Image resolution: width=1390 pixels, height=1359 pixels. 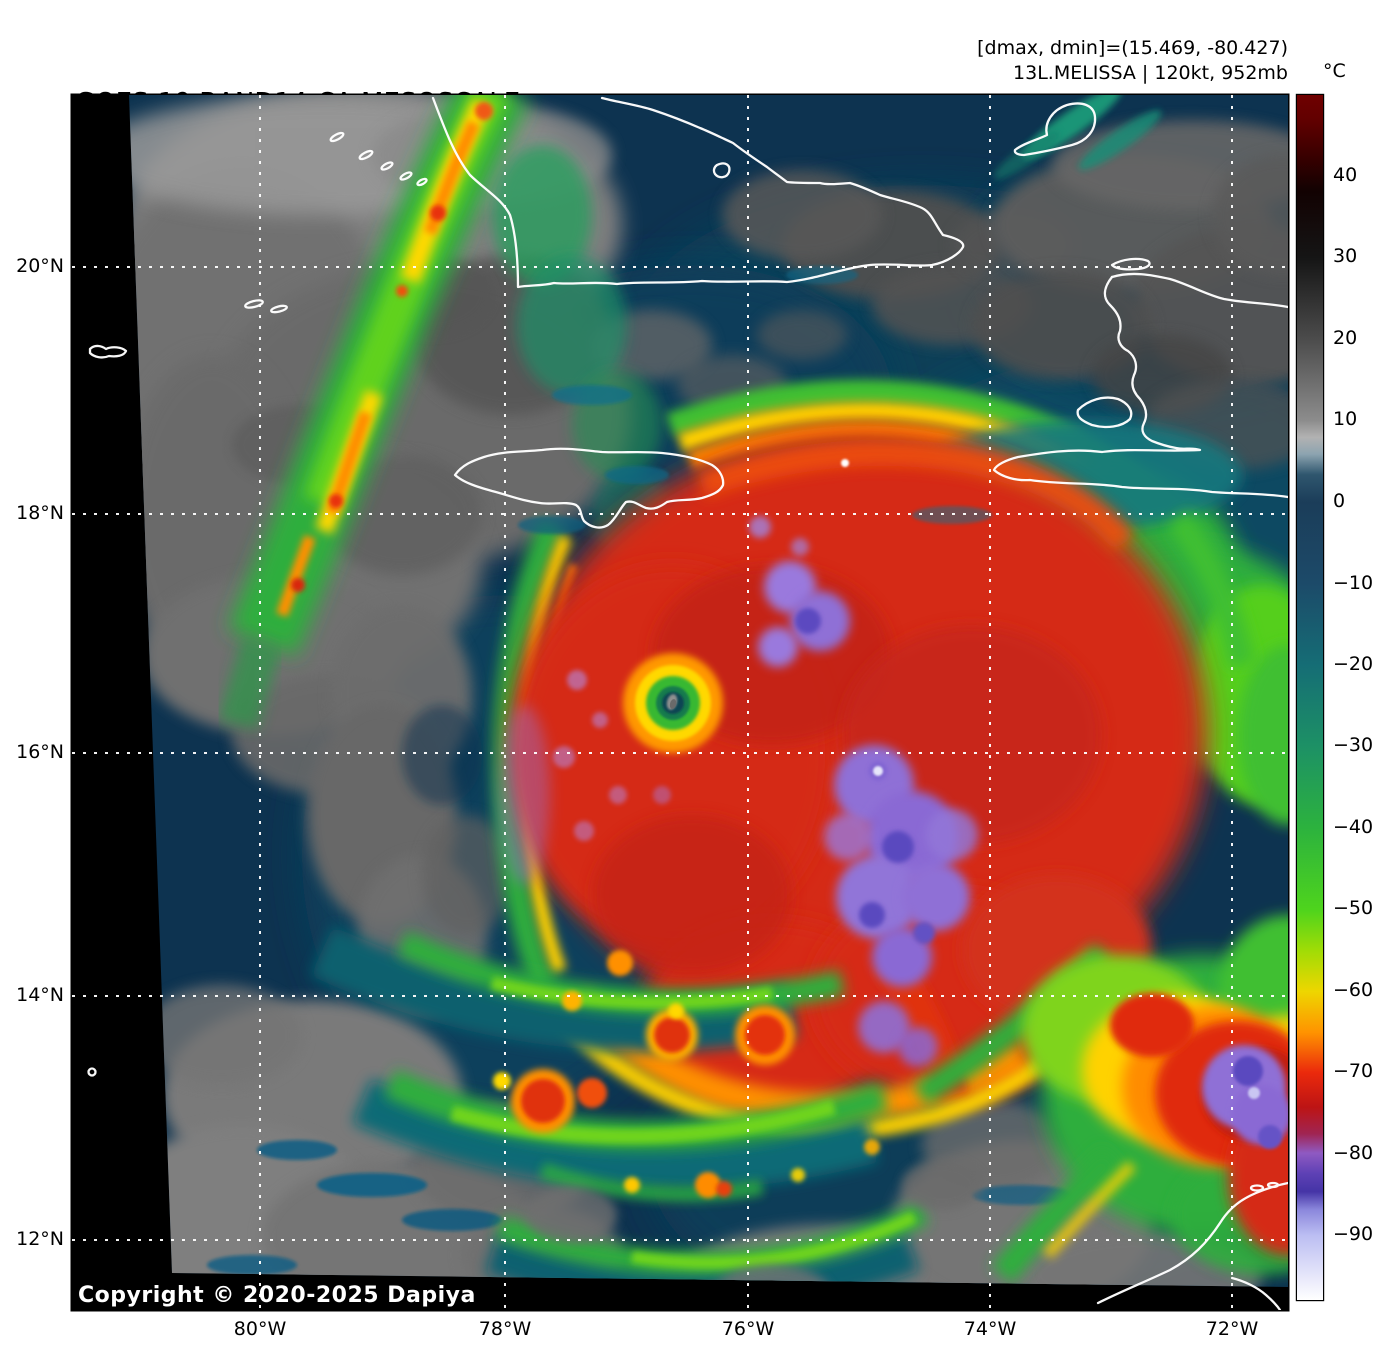 I want to click on colorbar-tick-label: 20, so click(x=1345, y=338).